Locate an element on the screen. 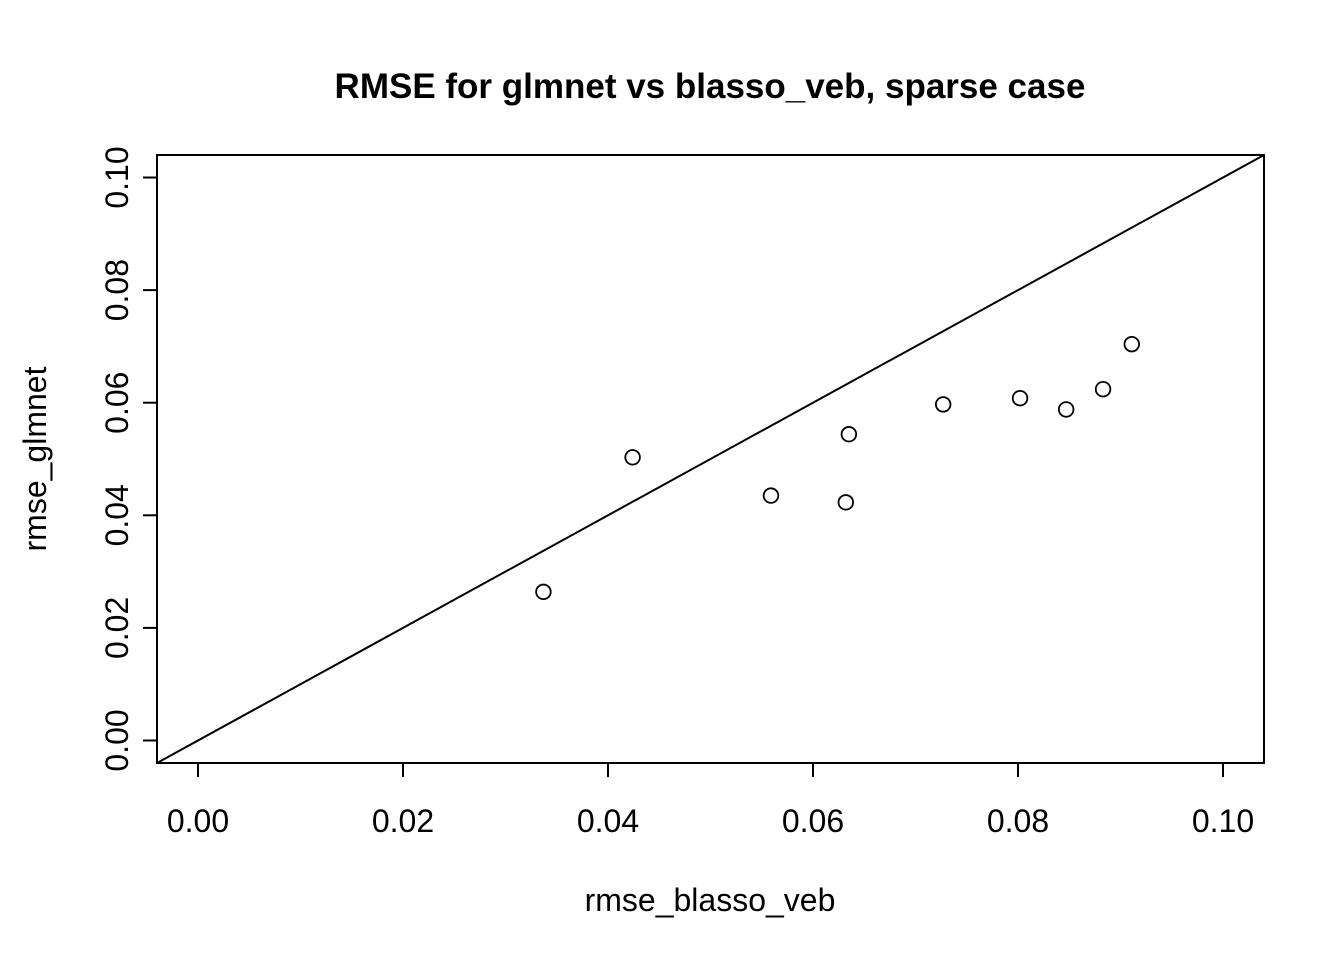 Image resolution: width=1344 pixels, height=965 pixels. x-axis-ticks is located at coordinates (710, 770).